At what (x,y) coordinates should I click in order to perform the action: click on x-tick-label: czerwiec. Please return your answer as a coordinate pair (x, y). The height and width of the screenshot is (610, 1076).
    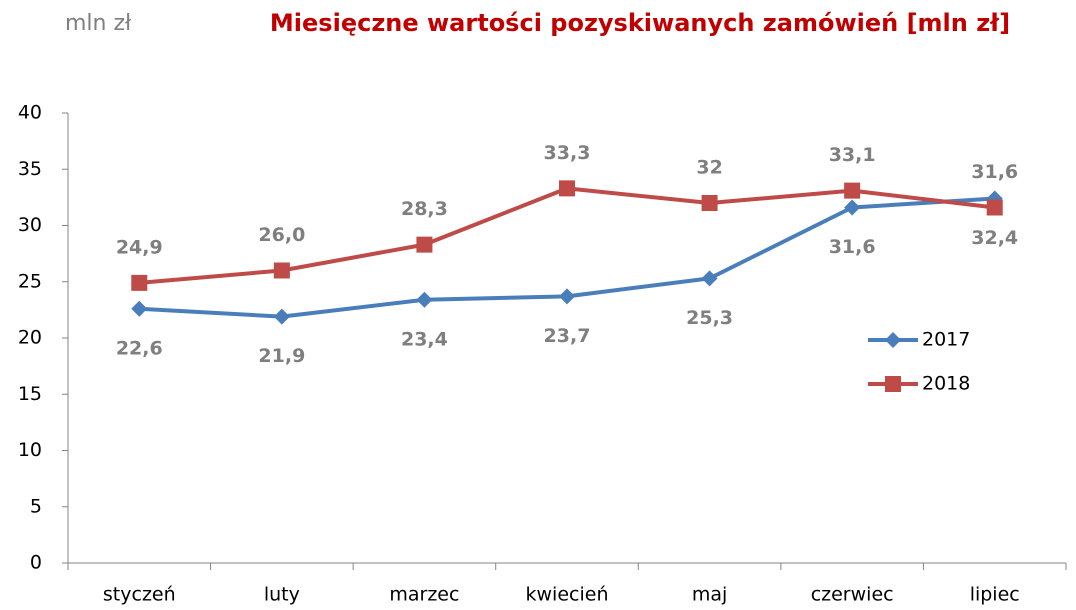
    Looking at the image, I should click on (852, 595).